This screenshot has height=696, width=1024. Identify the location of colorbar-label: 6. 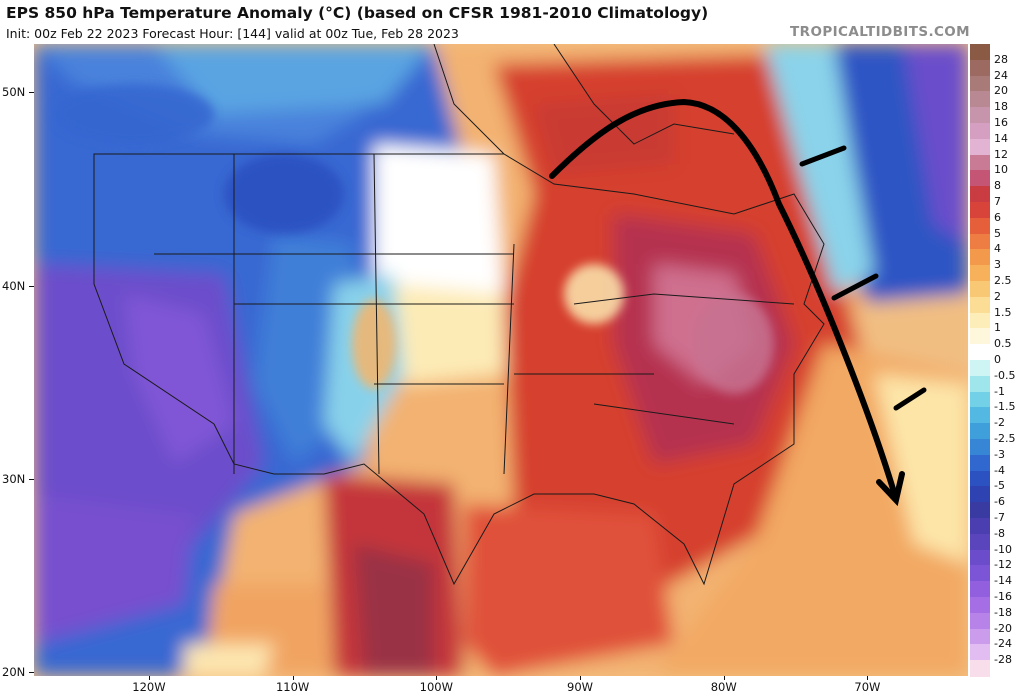
(997, 217).